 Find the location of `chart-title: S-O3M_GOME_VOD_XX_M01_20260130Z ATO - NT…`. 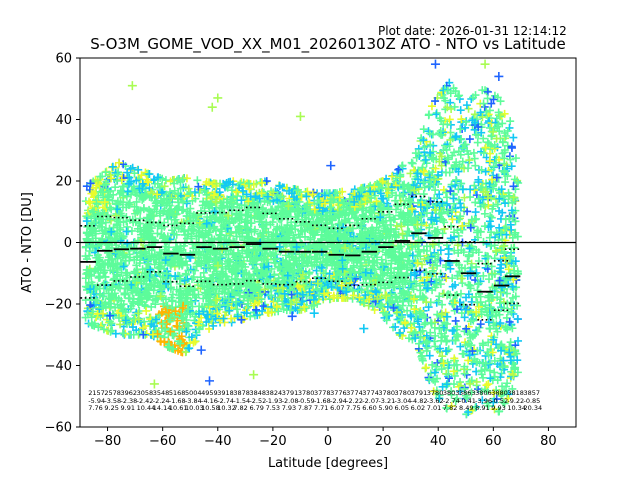

chart-title: S-O3M_GOME_VOD_XX_M01_20260130Z ATO - NT… is located at coordinates (328, 44).